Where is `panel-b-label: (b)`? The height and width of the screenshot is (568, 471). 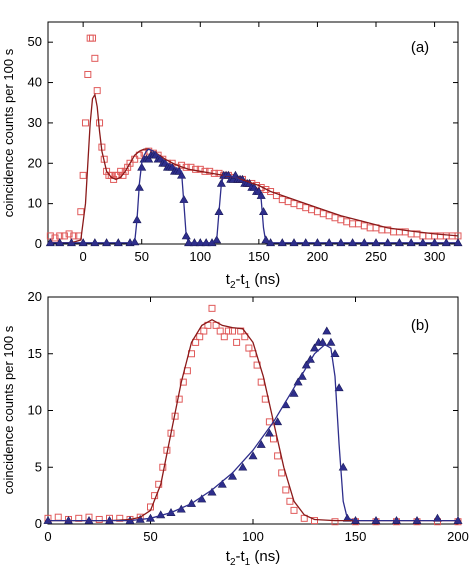 panel-b-label: (b) is located at coordinates (420, 325).